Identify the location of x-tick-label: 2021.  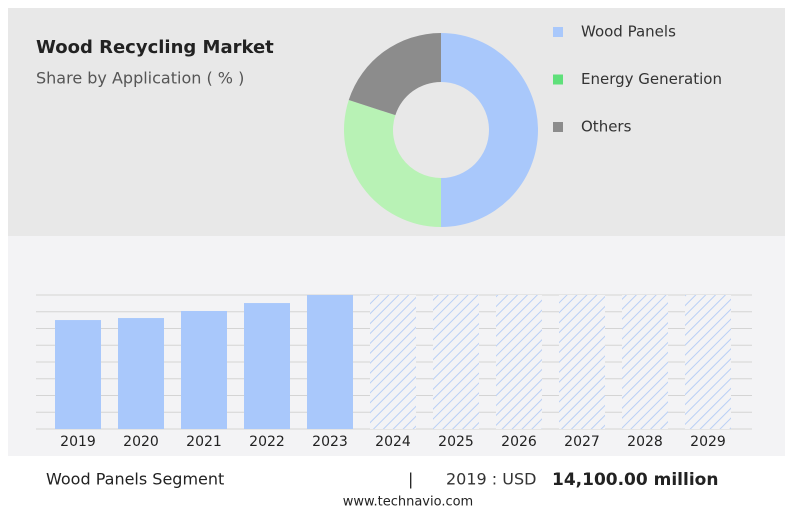
(204, 442).